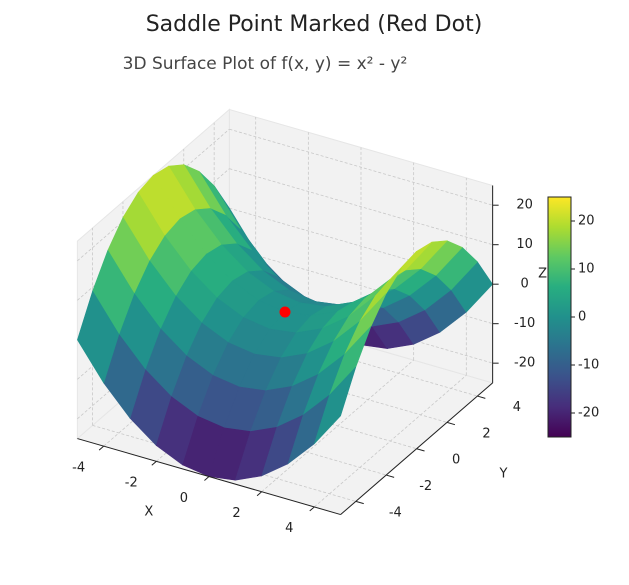 This screenshot has height=585, width=629. What do you see at coordinates (542, 274) in the screenshot?
I see `z-axis-label: Z` at bounding box center [542, 274].